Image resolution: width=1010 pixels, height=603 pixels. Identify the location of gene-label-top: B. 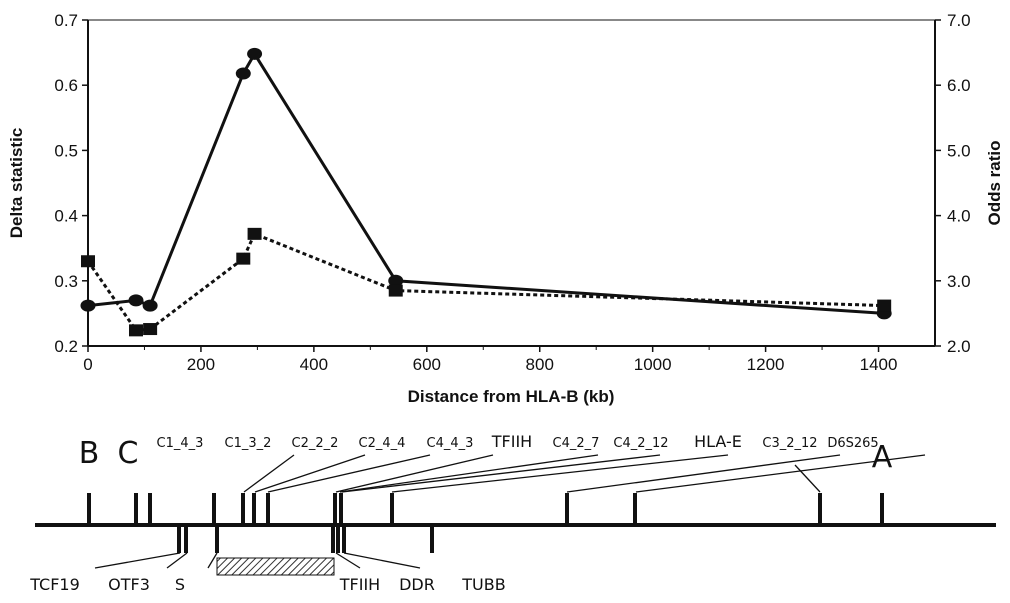
(89, 453).